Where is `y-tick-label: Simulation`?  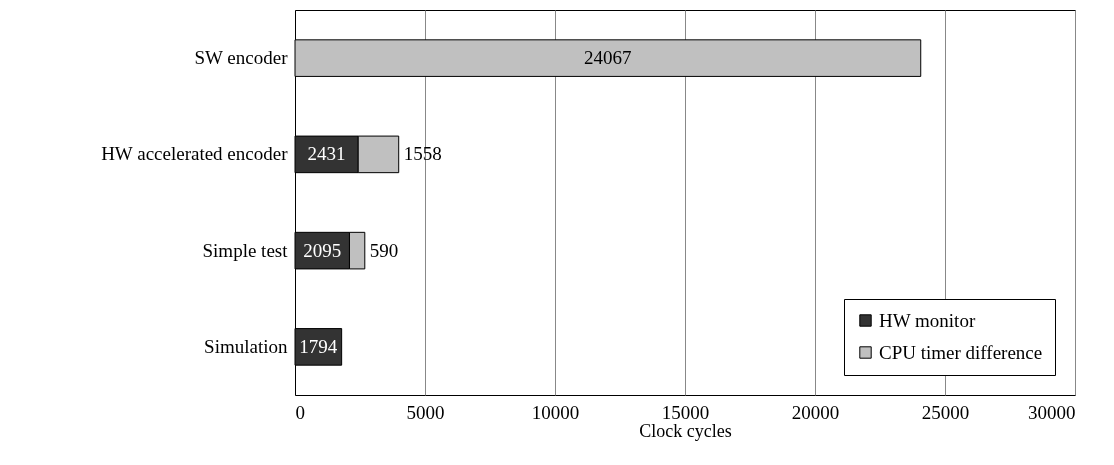 y-tick-label: Simulation is located at coordinates (246, 346).